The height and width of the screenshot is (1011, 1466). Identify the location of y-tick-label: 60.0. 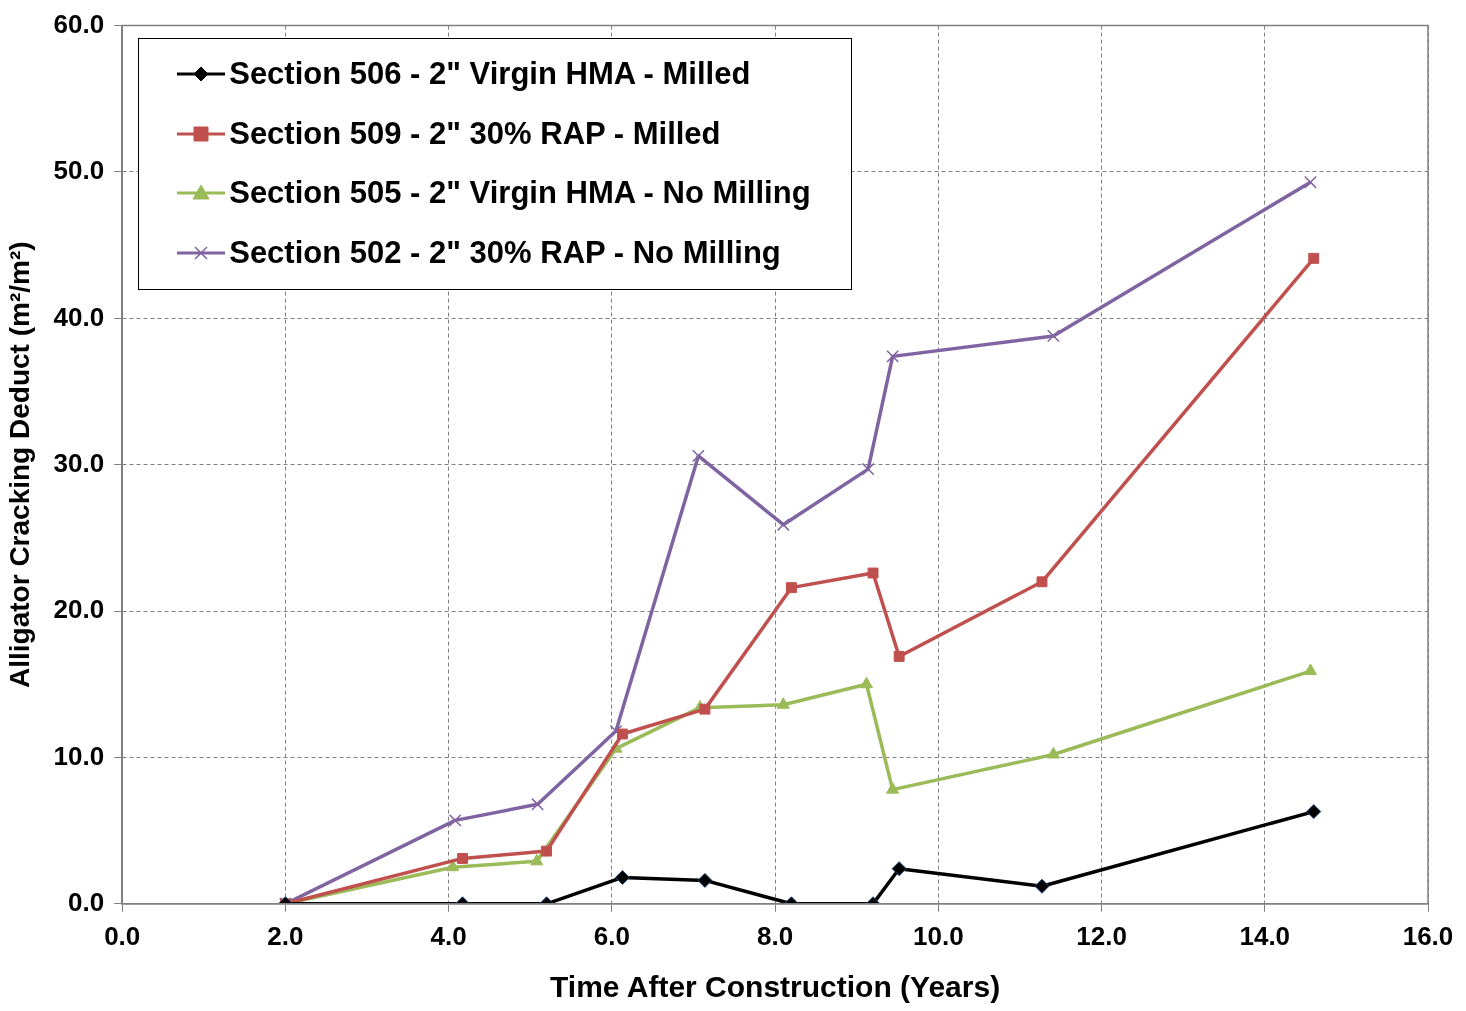
(79, 23).